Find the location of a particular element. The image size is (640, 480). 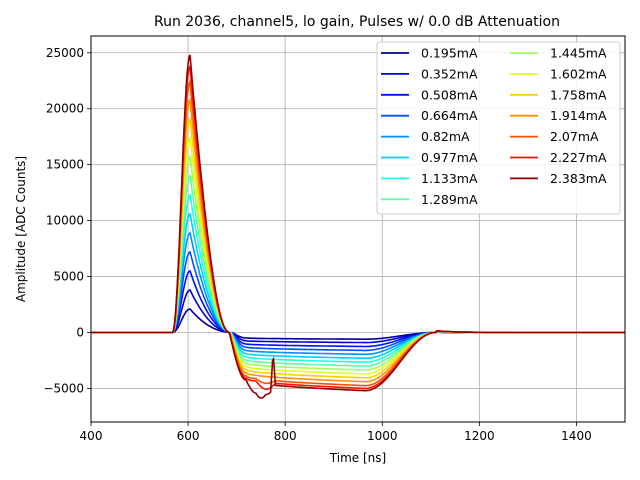

x-tick-label: 800 is located at coordinates (285, 436).